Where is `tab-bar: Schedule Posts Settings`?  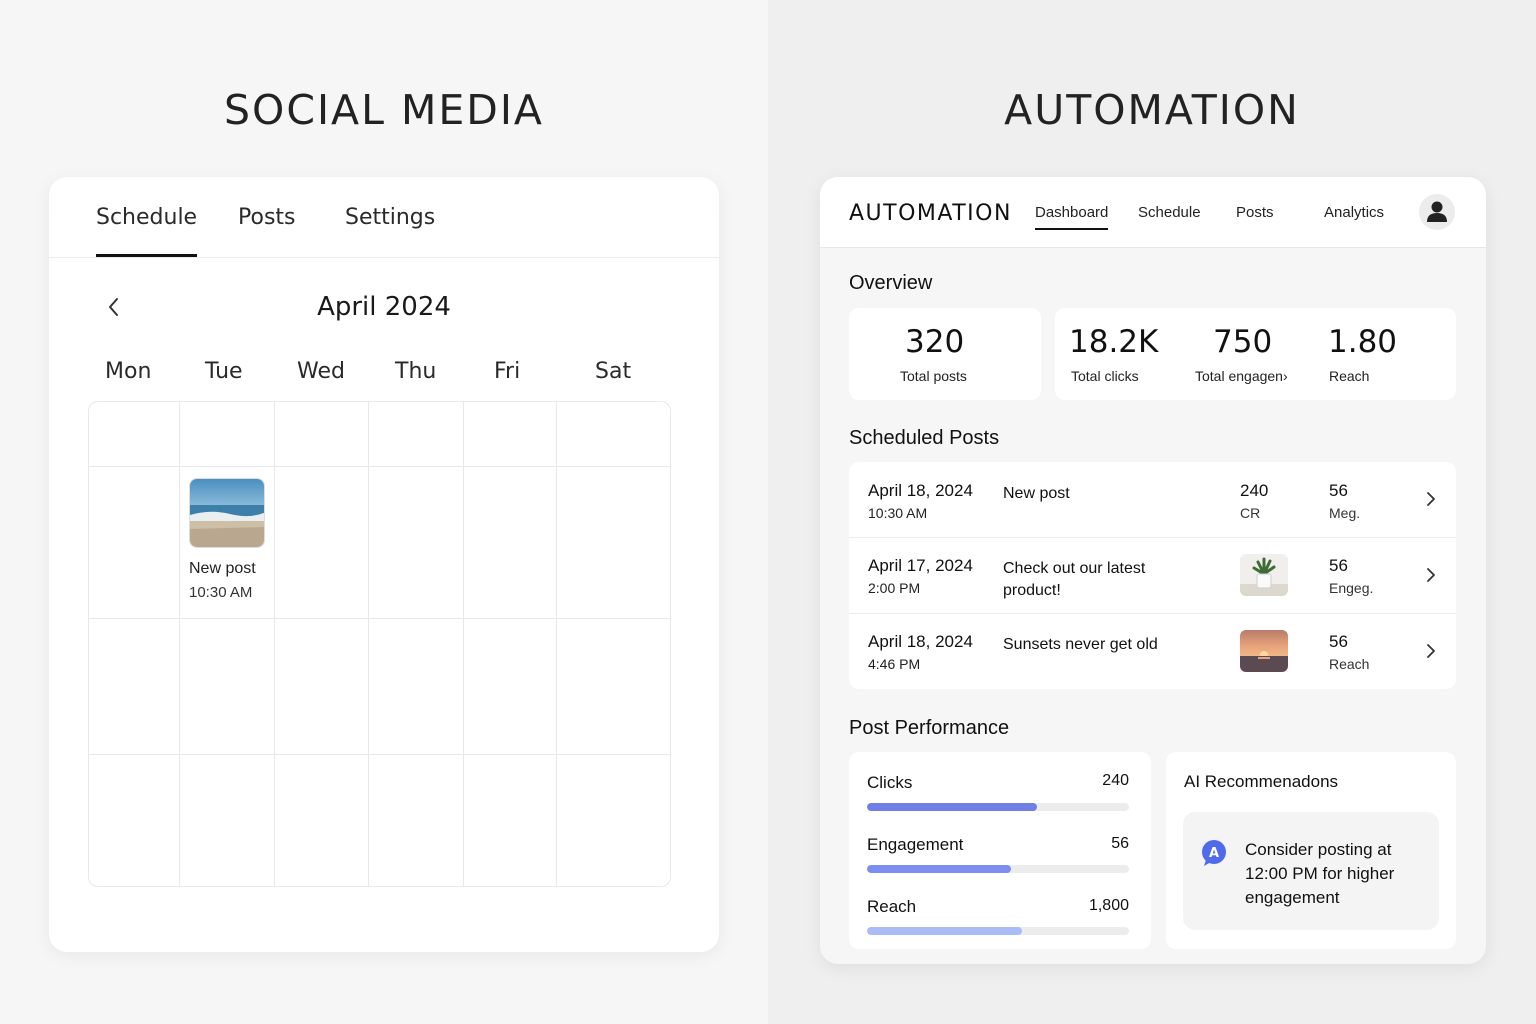
tab-bar: Schedule Posts Settings is located at coordinates (384, 217).